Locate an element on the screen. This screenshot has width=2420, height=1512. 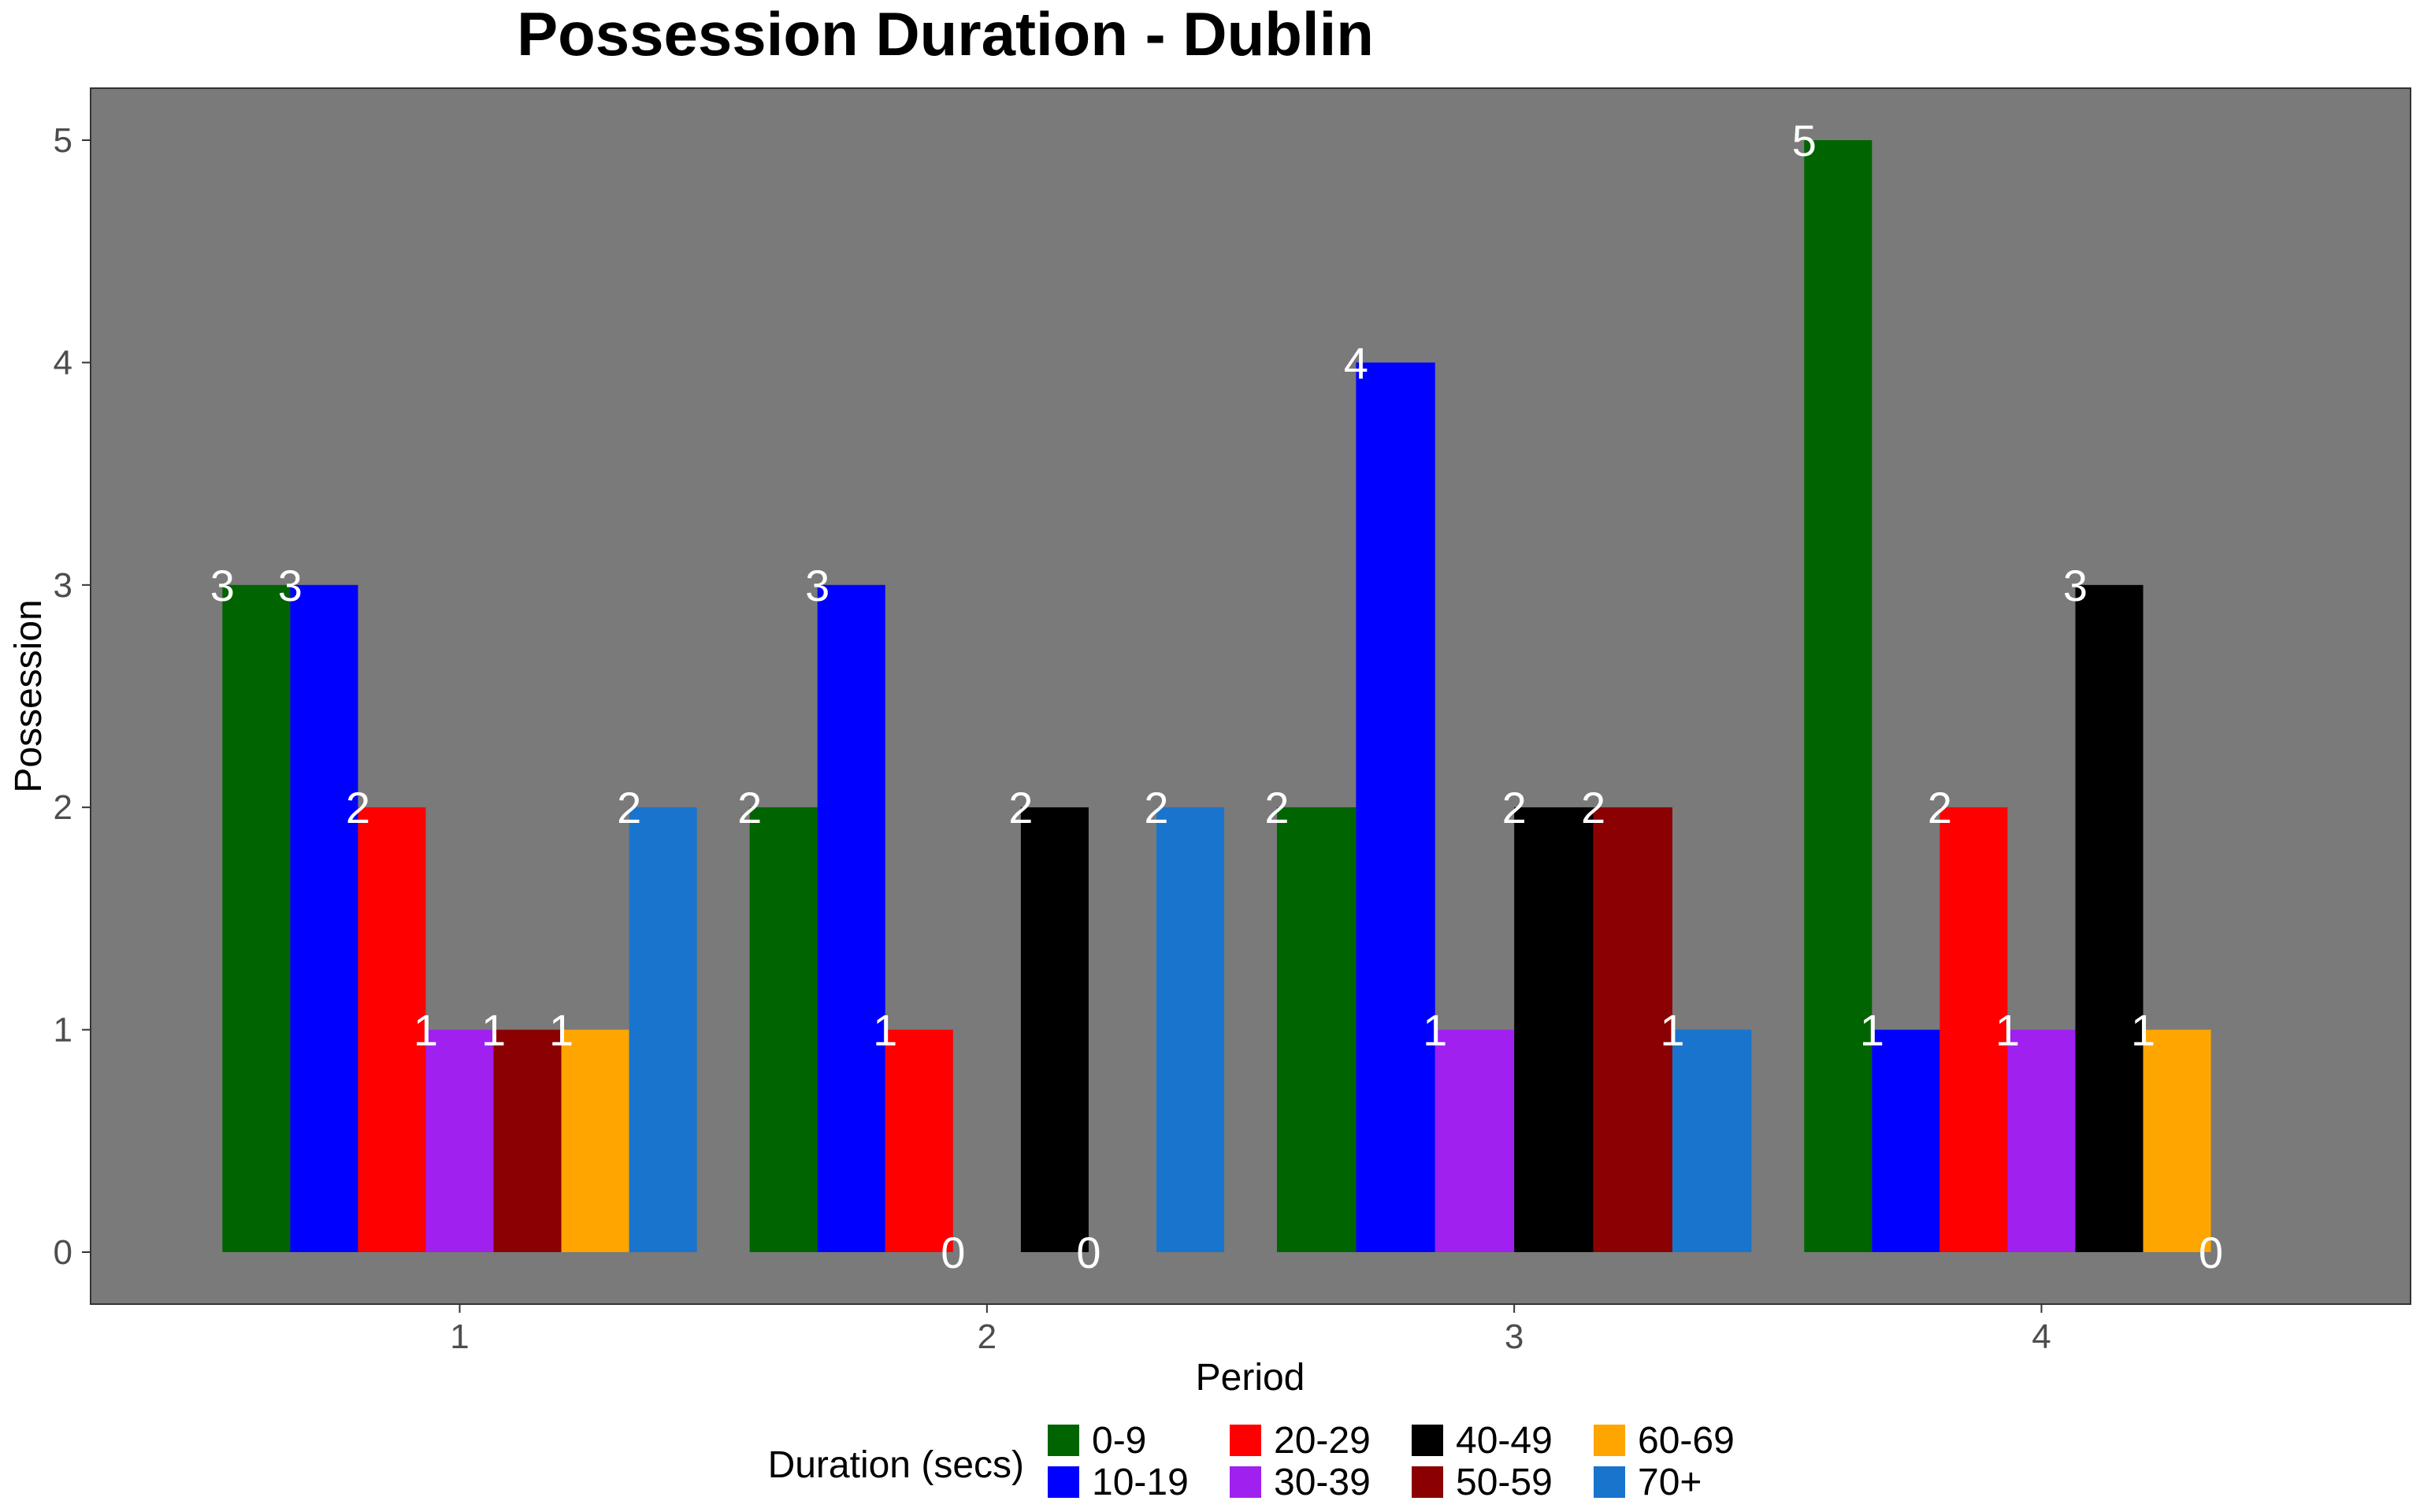
y-tick-label: 5 is located at coordinates (63, 140).